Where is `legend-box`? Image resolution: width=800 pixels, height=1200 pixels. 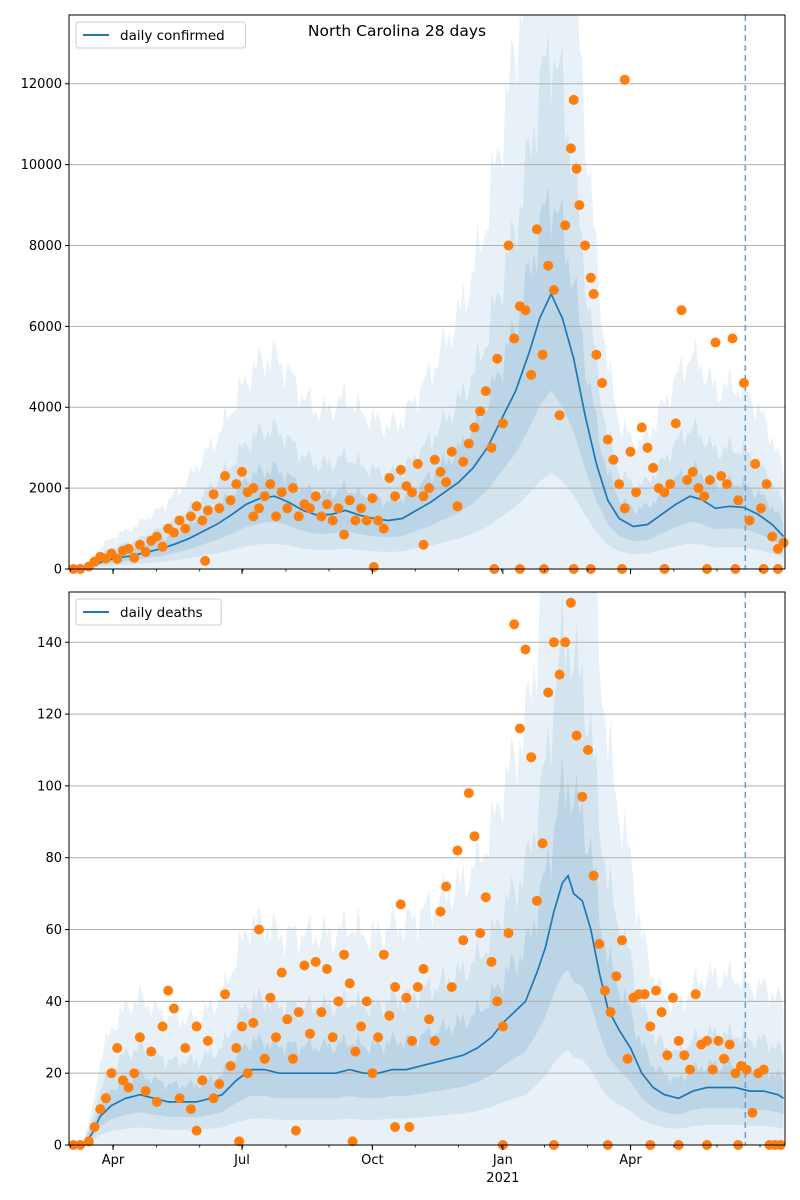 legend-box is located at coordinates (160, 35).